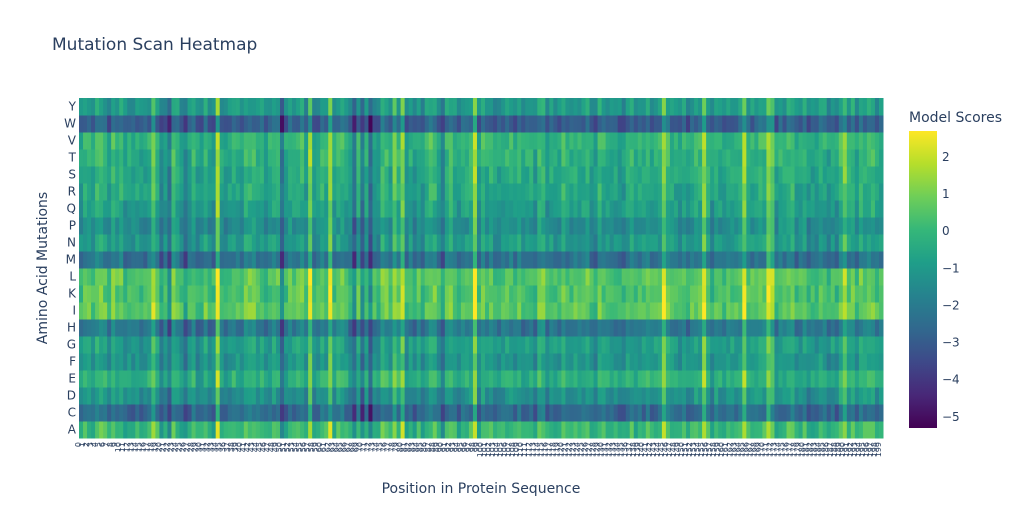  Describe the element at coordinates (72, 379) in the screenshot. I see `y-tick-label: E` at that location.